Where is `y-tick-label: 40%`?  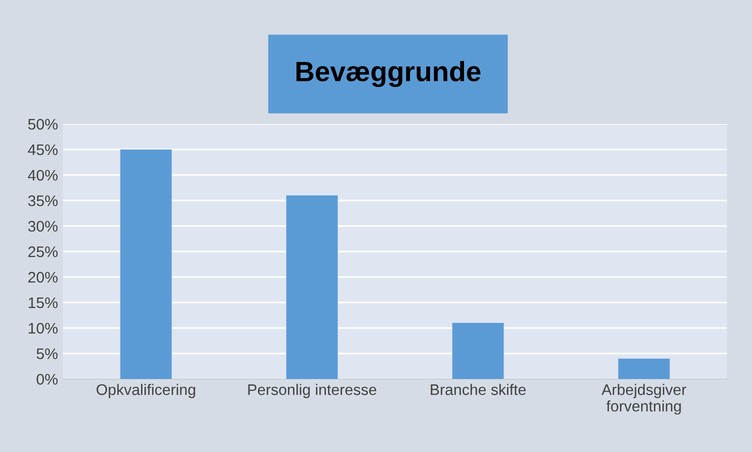 y-tick-label: 40% is located at coordinates (43, 175).